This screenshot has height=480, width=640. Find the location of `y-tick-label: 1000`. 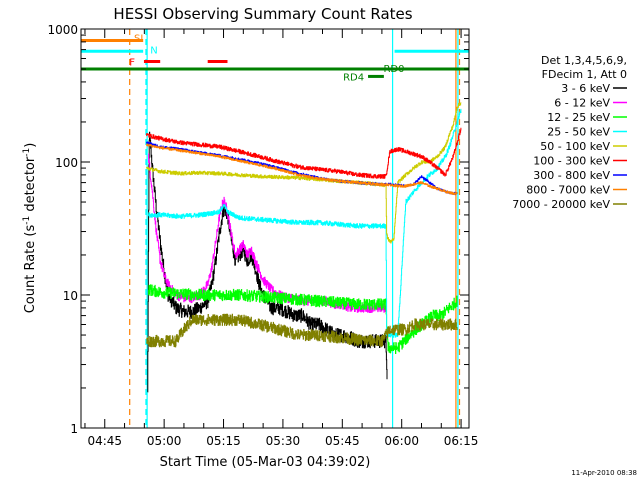

y-tick-label: 1000 is located at coordinates (62, 30).